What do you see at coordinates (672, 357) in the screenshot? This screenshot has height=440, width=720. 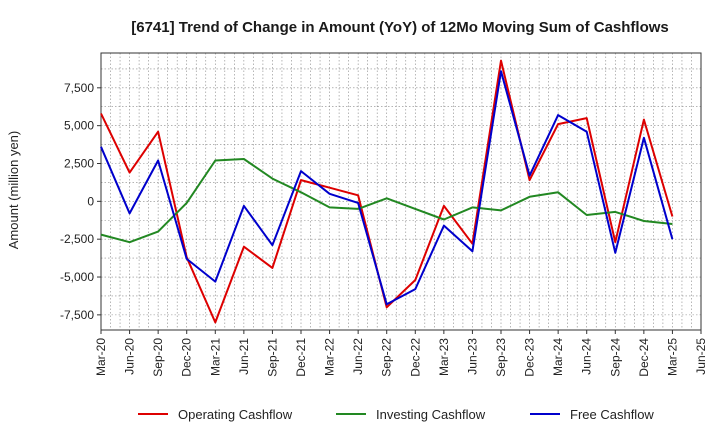 I see `x-tick-label: Mar-25` at bounding box center [672, 357].